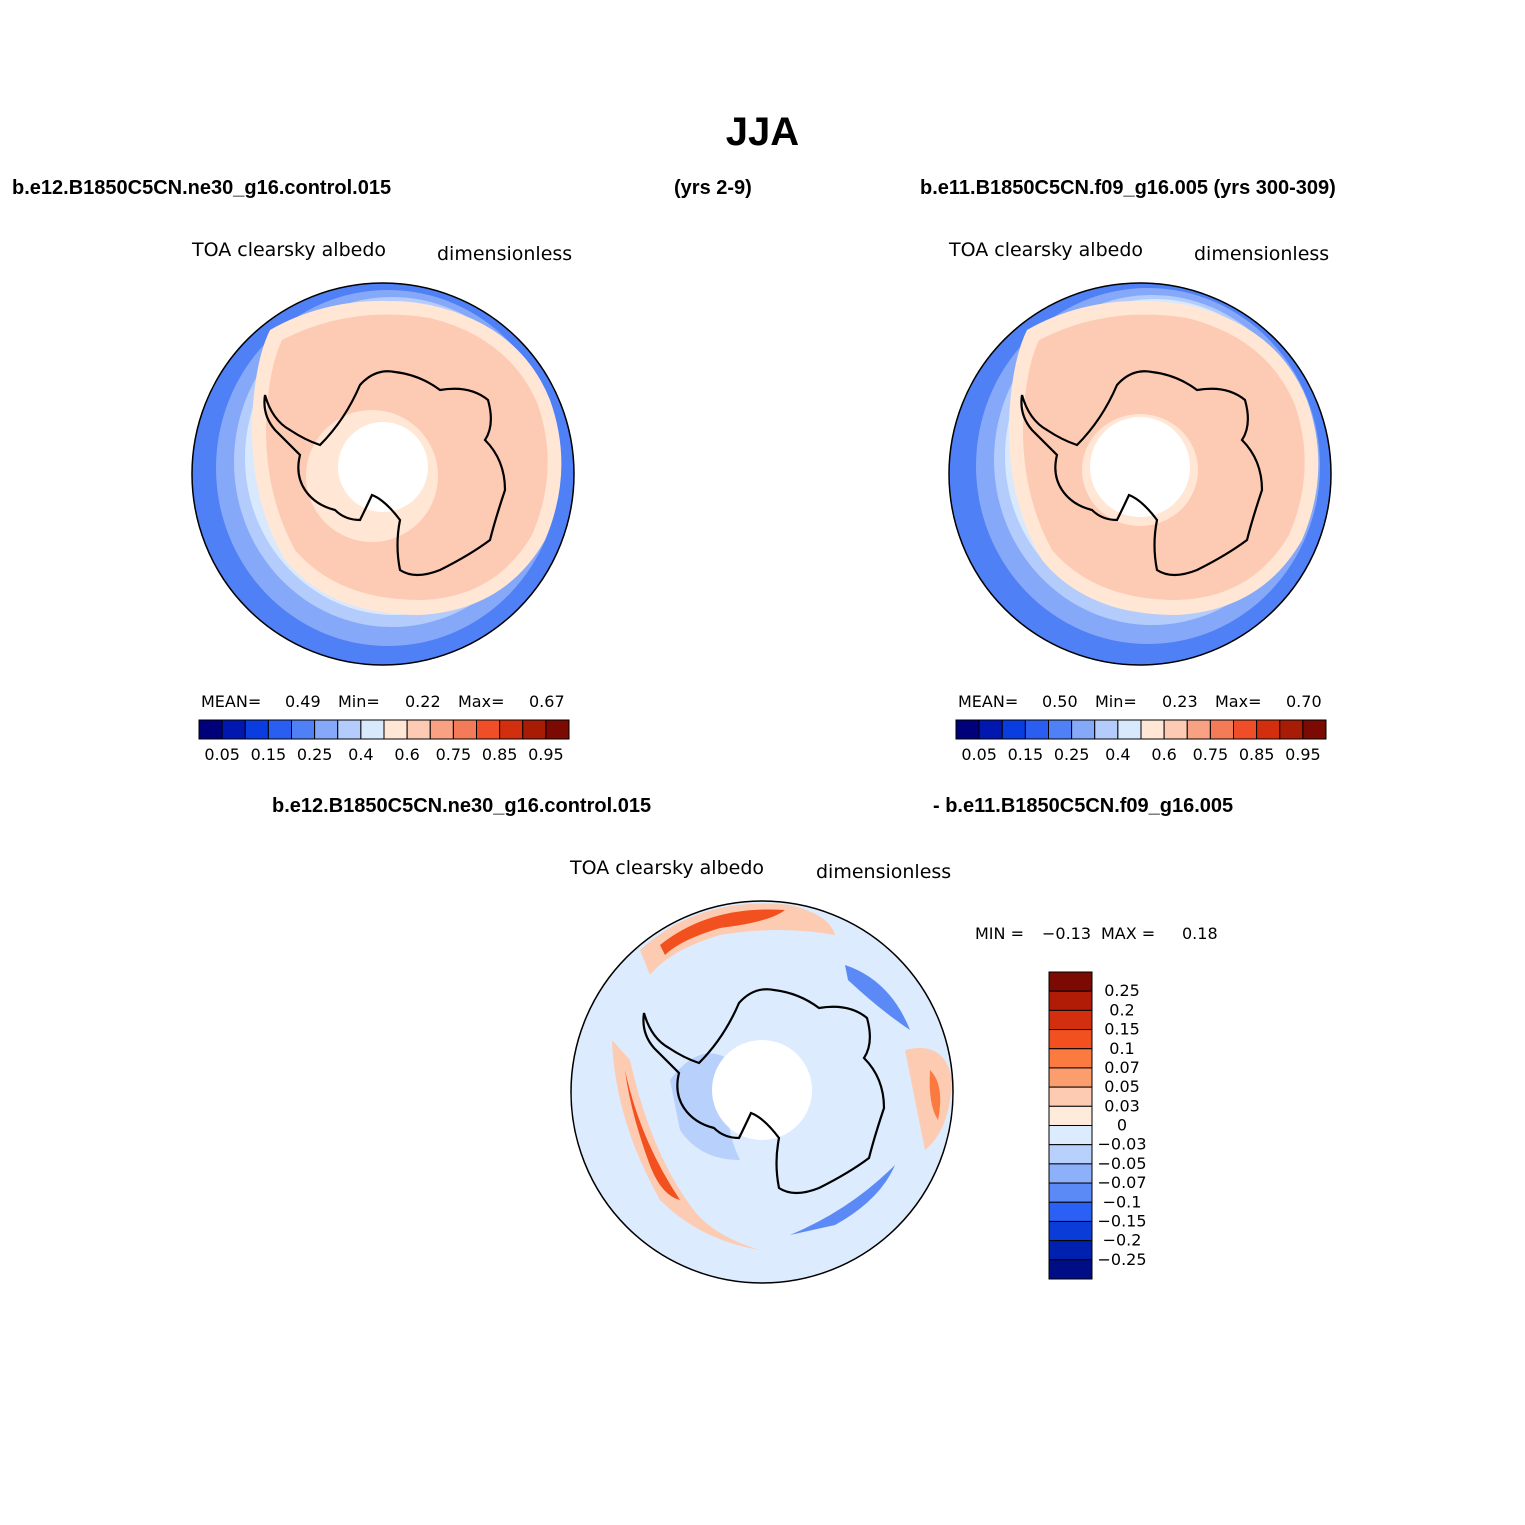 This screenshot has height=1525, width=1525. Describe the element at coordinates (202, 188) in the screenshot. I see `case1-title: b.e12.B1850C5CN.ne30_g16.control.015` at that location.